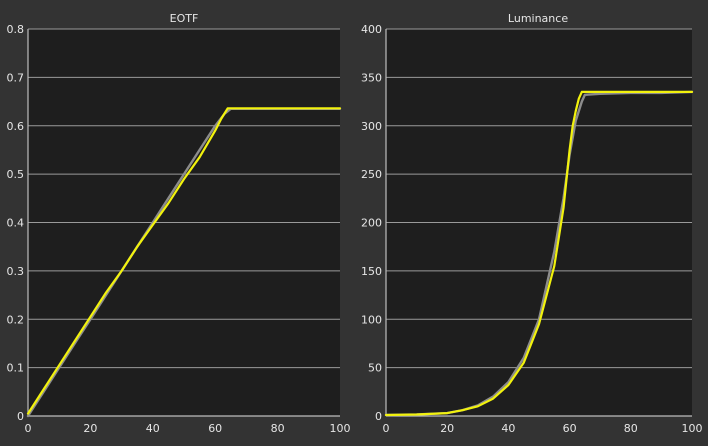  Describe the element at coordinates (340, 428) in the screenshot. I see `eotf-x-tick-label: 100` at that location.